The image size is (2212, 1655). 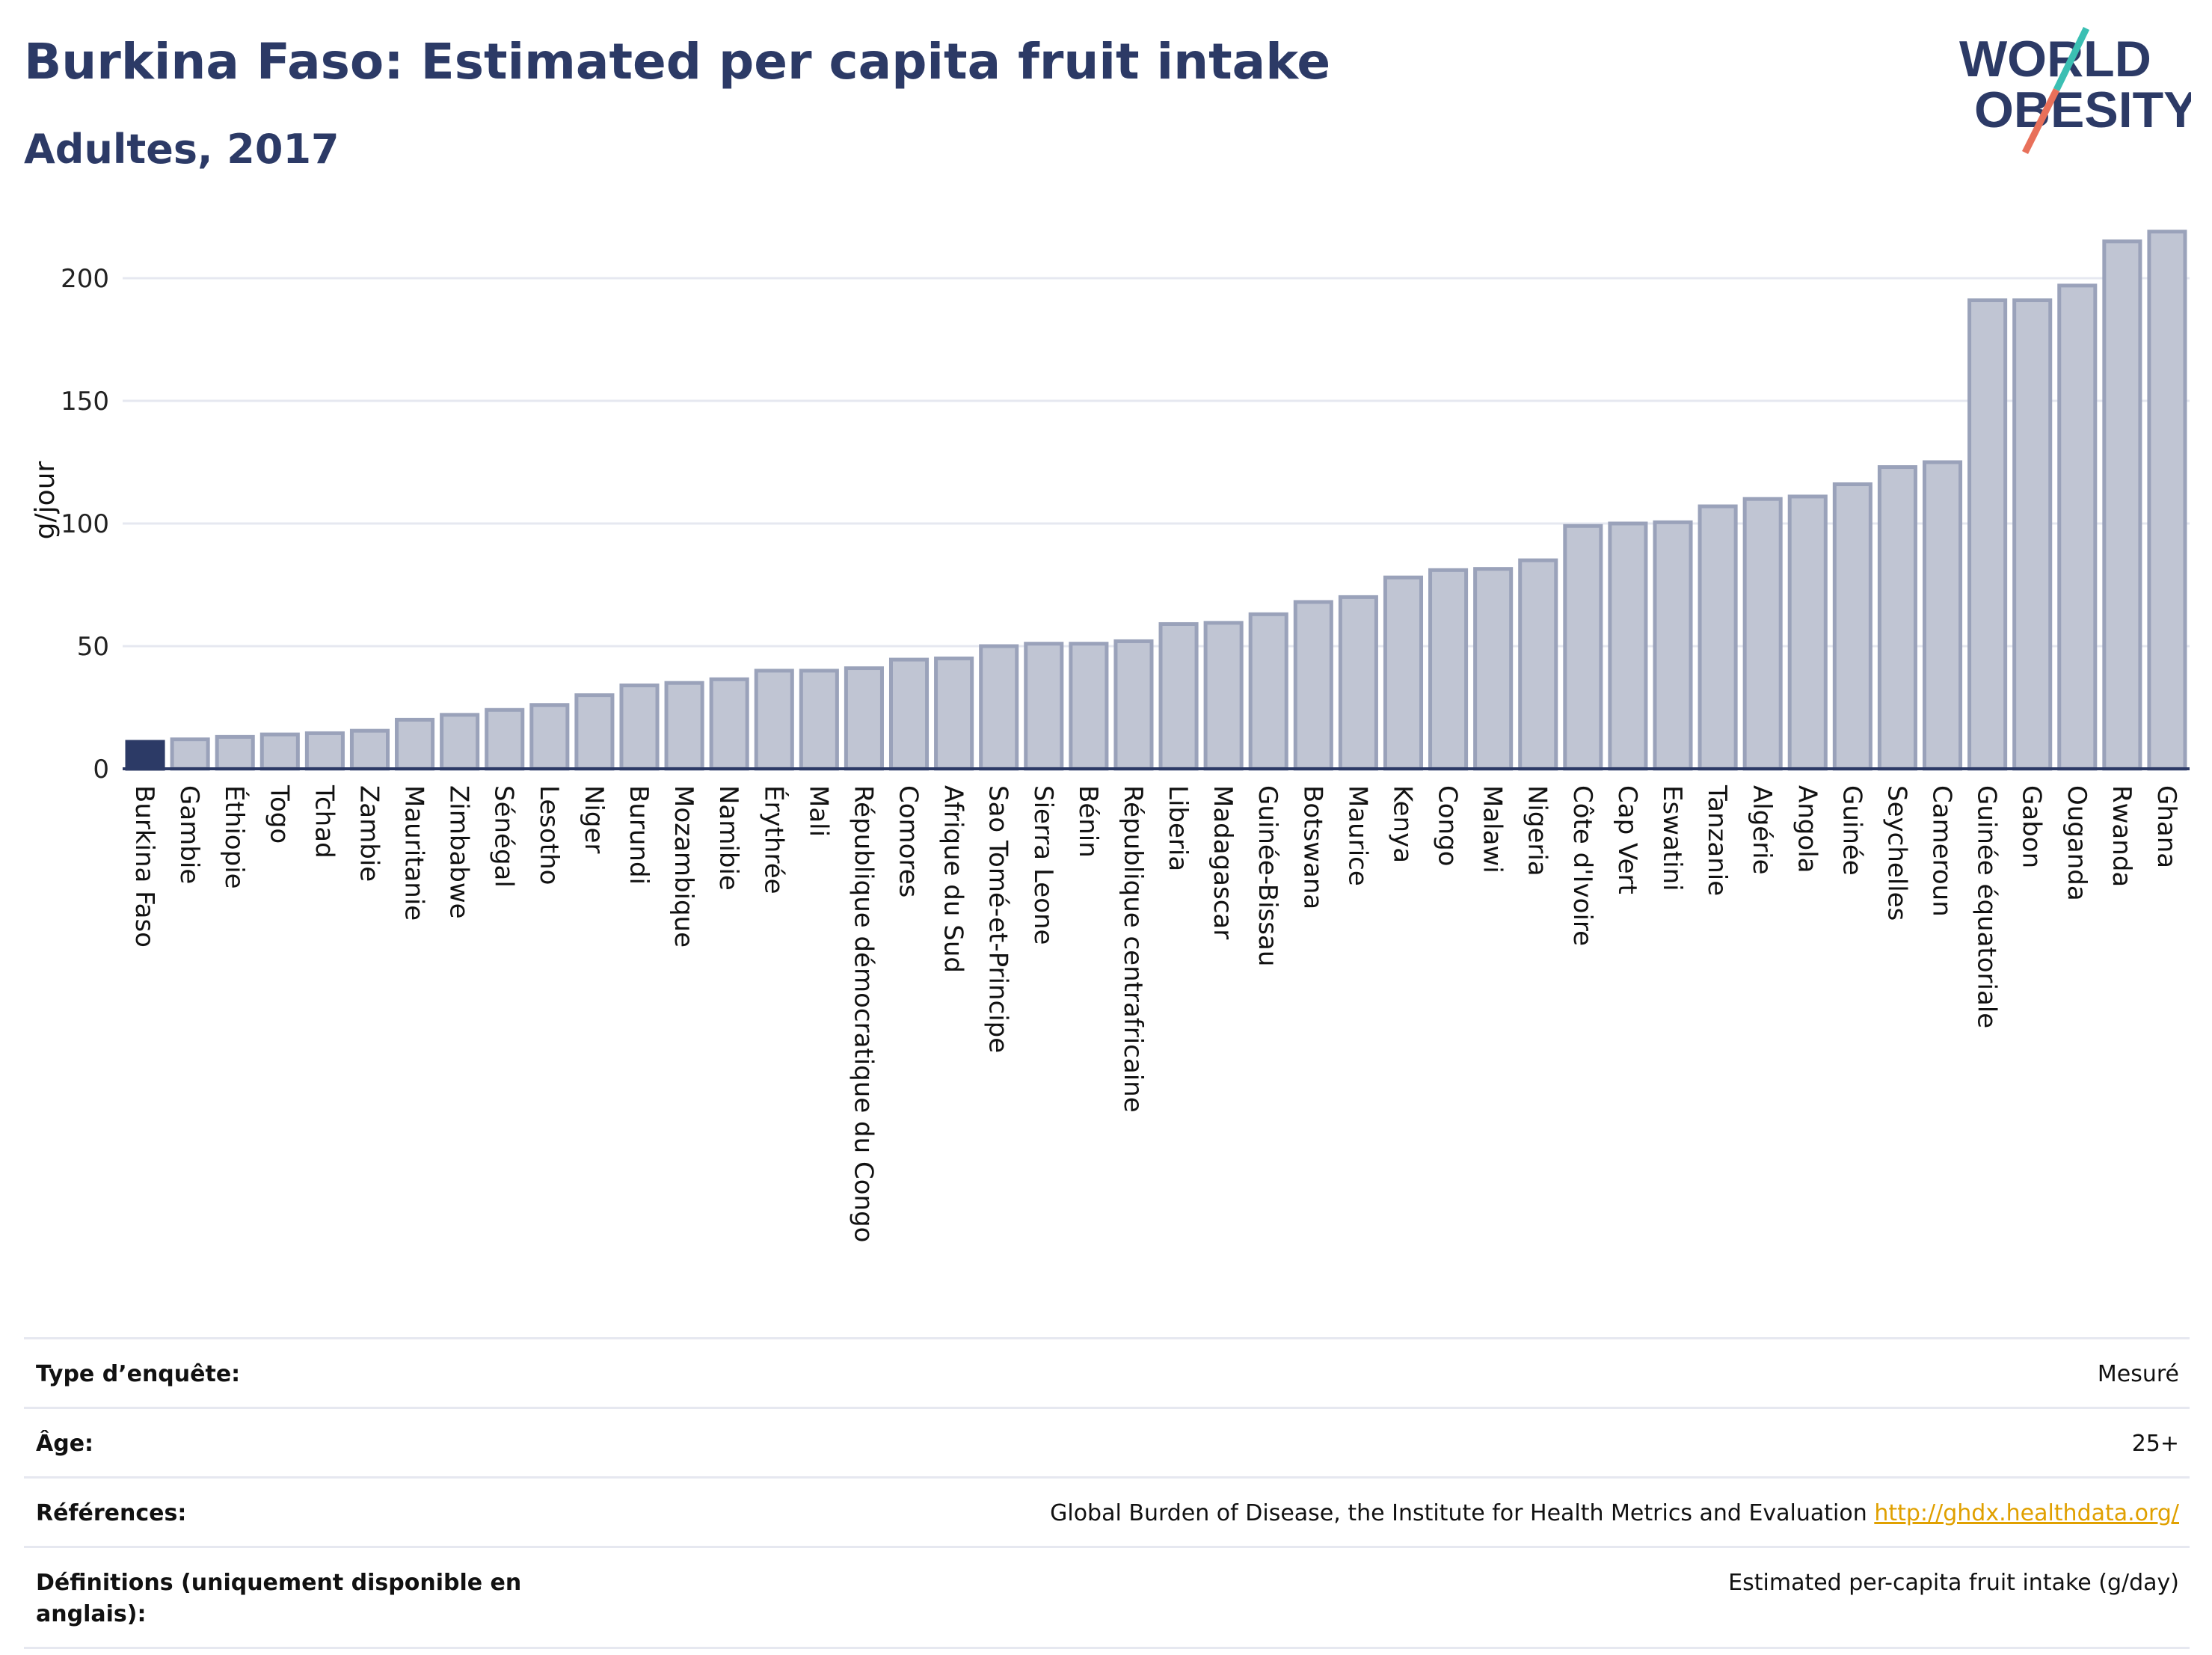 What do you see at coordinates (818, 811) in the screenshot?
I see `x-tick-label: Mali` at bounding box center [818, 811].